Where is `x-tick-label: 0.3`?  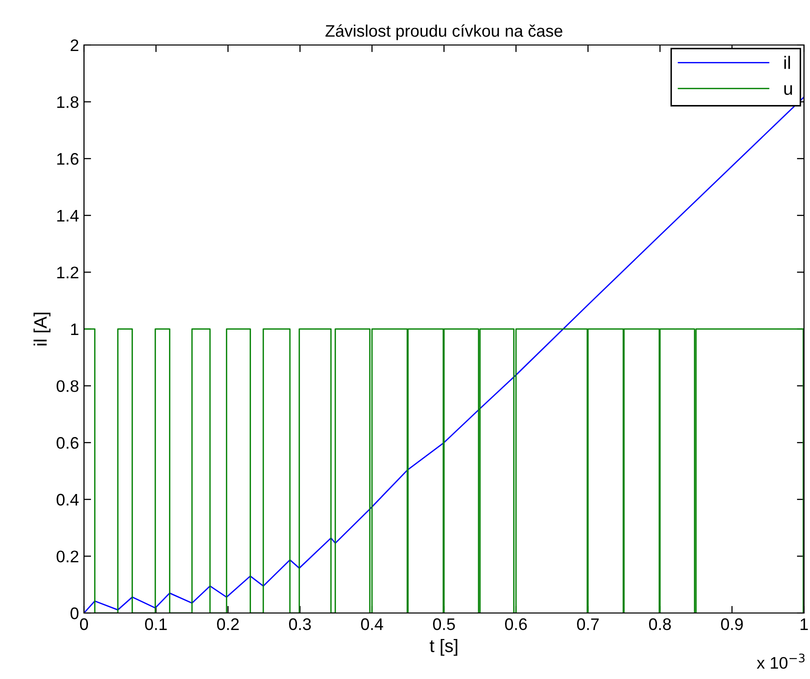 x-tick-label: 0.3 is located at coordinates (300, 624).